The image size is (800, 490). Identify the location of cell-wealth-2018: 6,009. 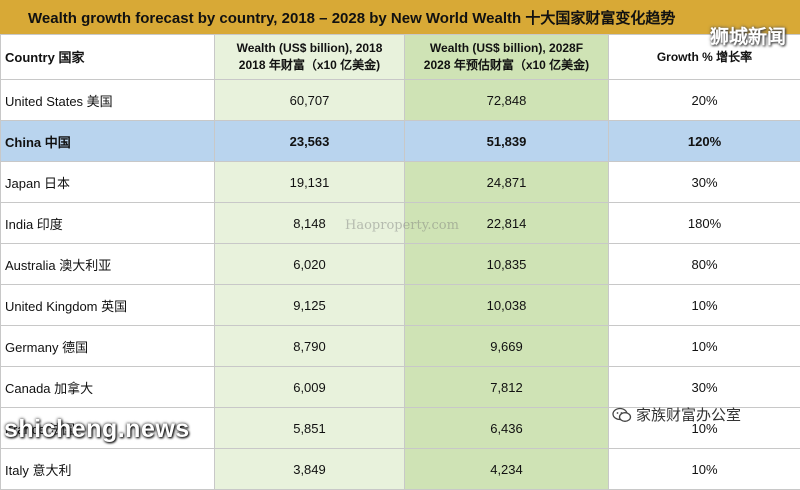
(310, 387).